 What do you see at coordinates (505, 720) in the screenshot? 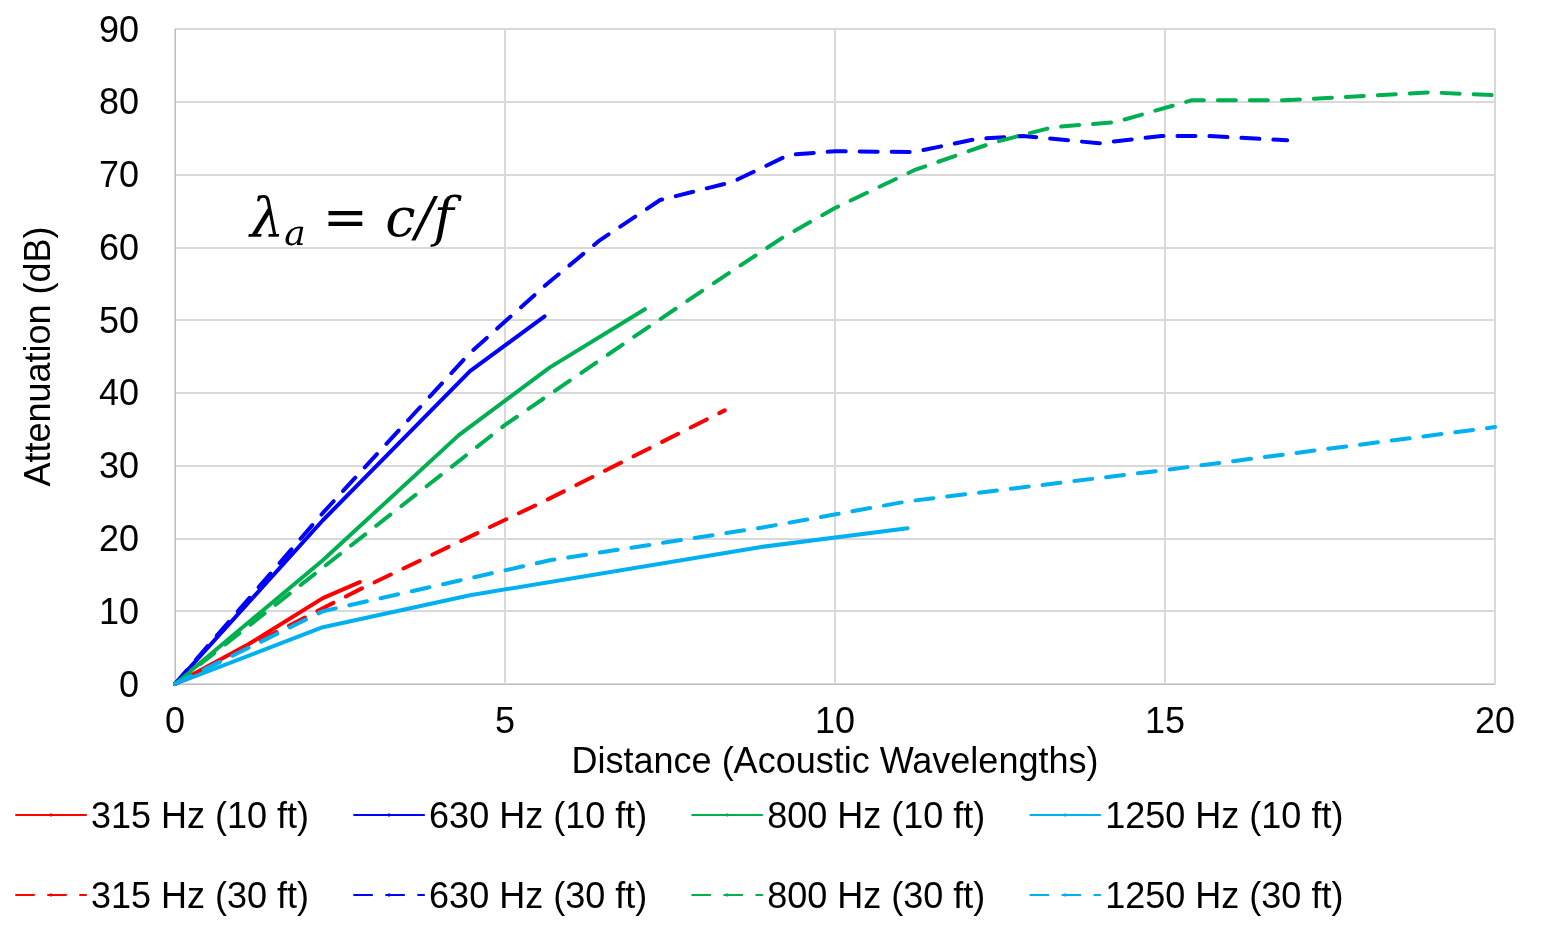
I see `x-tick-label: 5` at bounding box center [505, 720].